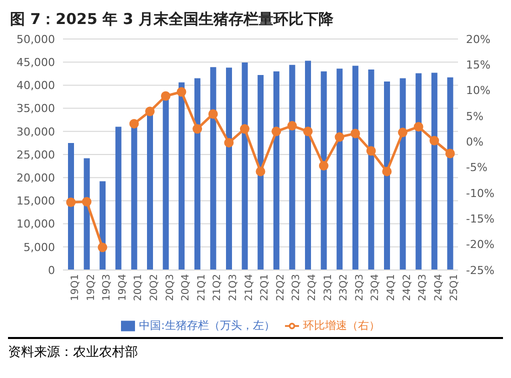 This screenshot has width=511, height=378. What do you see at coordinates (438, 287) in the screenshot?
I see `x-tick-label: 24Q4` at bounding box center [438, 287].